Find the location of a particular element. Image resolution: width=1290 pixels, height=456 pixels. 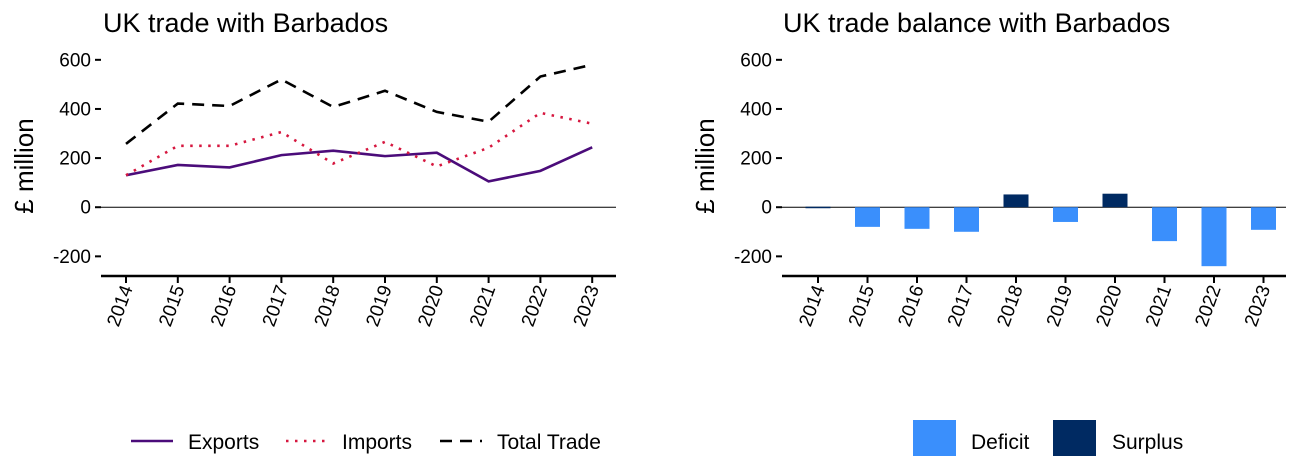

chart-title: UK trade with Barbados is located at coordinates (245, 23).